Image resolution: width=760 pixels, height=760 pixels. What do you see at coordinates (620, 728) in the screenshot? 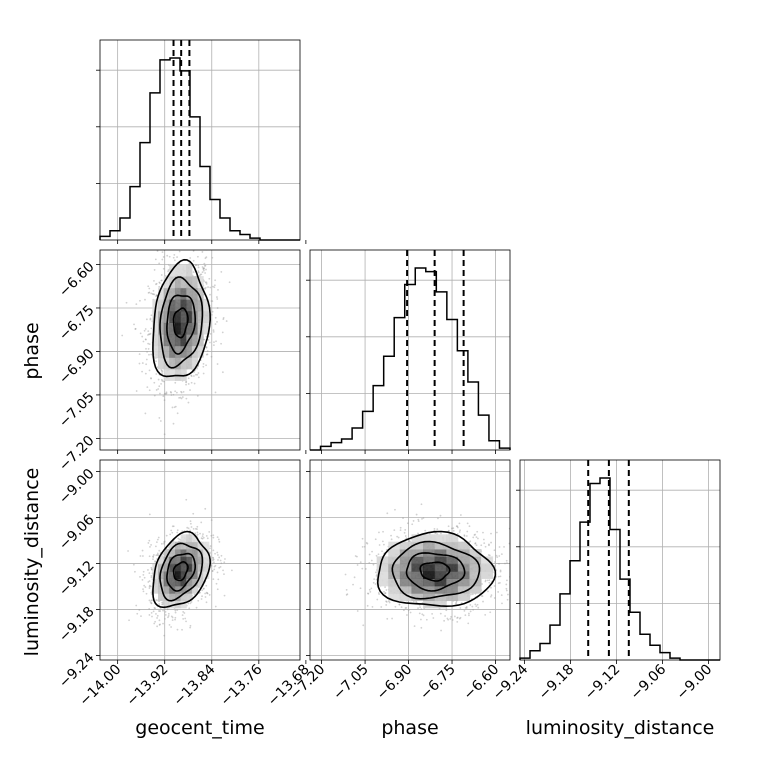
I see `x-label-luminosity-distance: luminosity_distance` at bounding box center [620, 728].